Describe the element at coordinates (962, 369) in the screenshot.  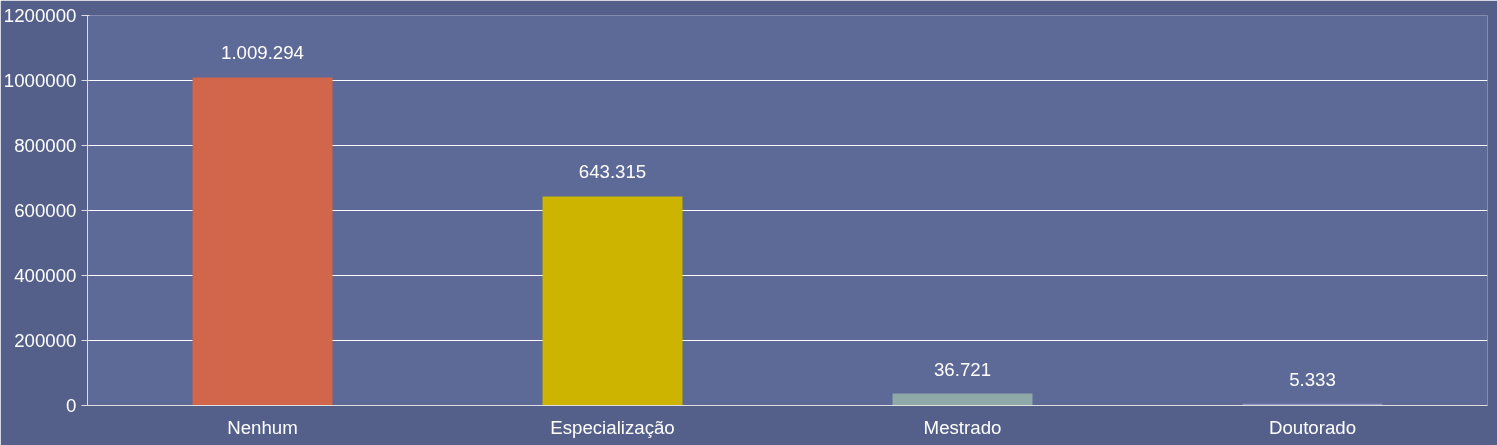
I see `data-label: 36.721` at that location.